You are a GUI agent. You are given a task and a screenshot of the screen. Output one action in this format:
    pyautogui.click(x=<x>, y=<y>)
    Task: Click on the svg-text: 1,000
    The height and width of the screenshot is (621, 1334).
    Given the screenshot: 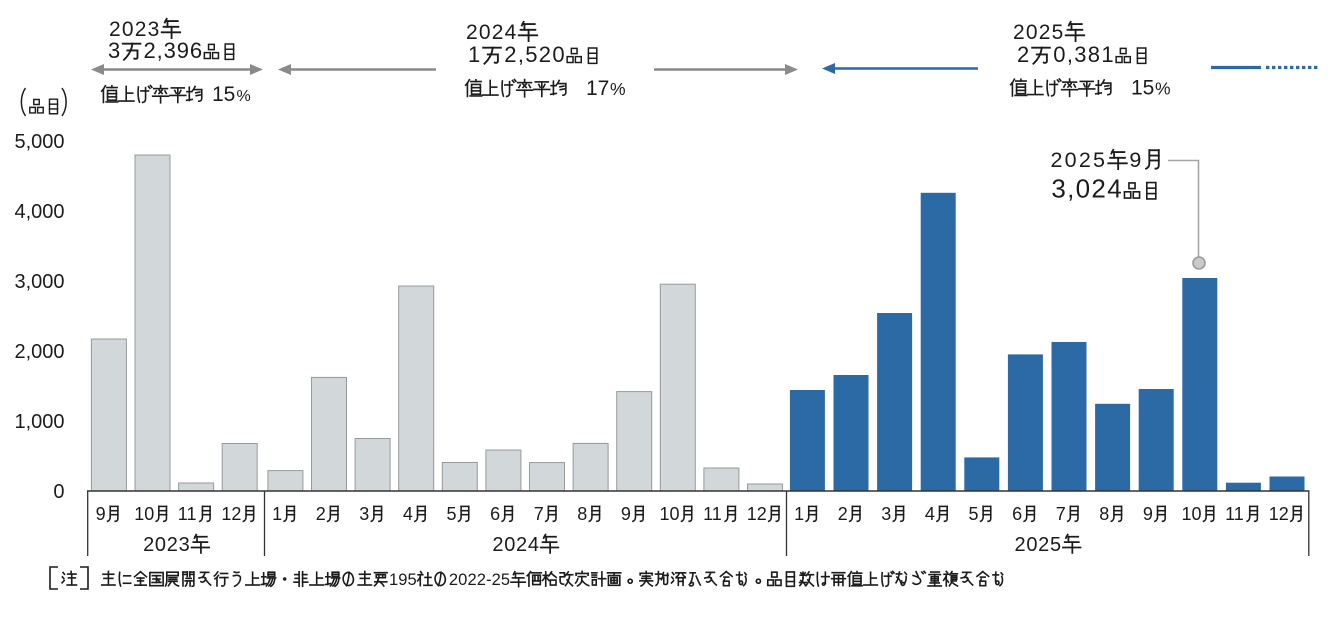 What is the action you would take?
    pyautogui.click(x=40, y=422)
    